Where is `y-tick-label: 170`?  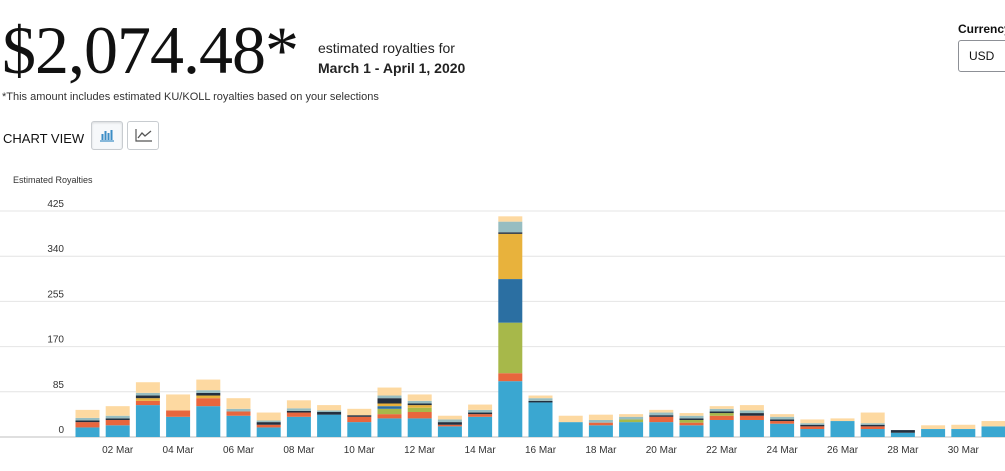 y-tick-label: 170 is located at coordinates (55, 340).